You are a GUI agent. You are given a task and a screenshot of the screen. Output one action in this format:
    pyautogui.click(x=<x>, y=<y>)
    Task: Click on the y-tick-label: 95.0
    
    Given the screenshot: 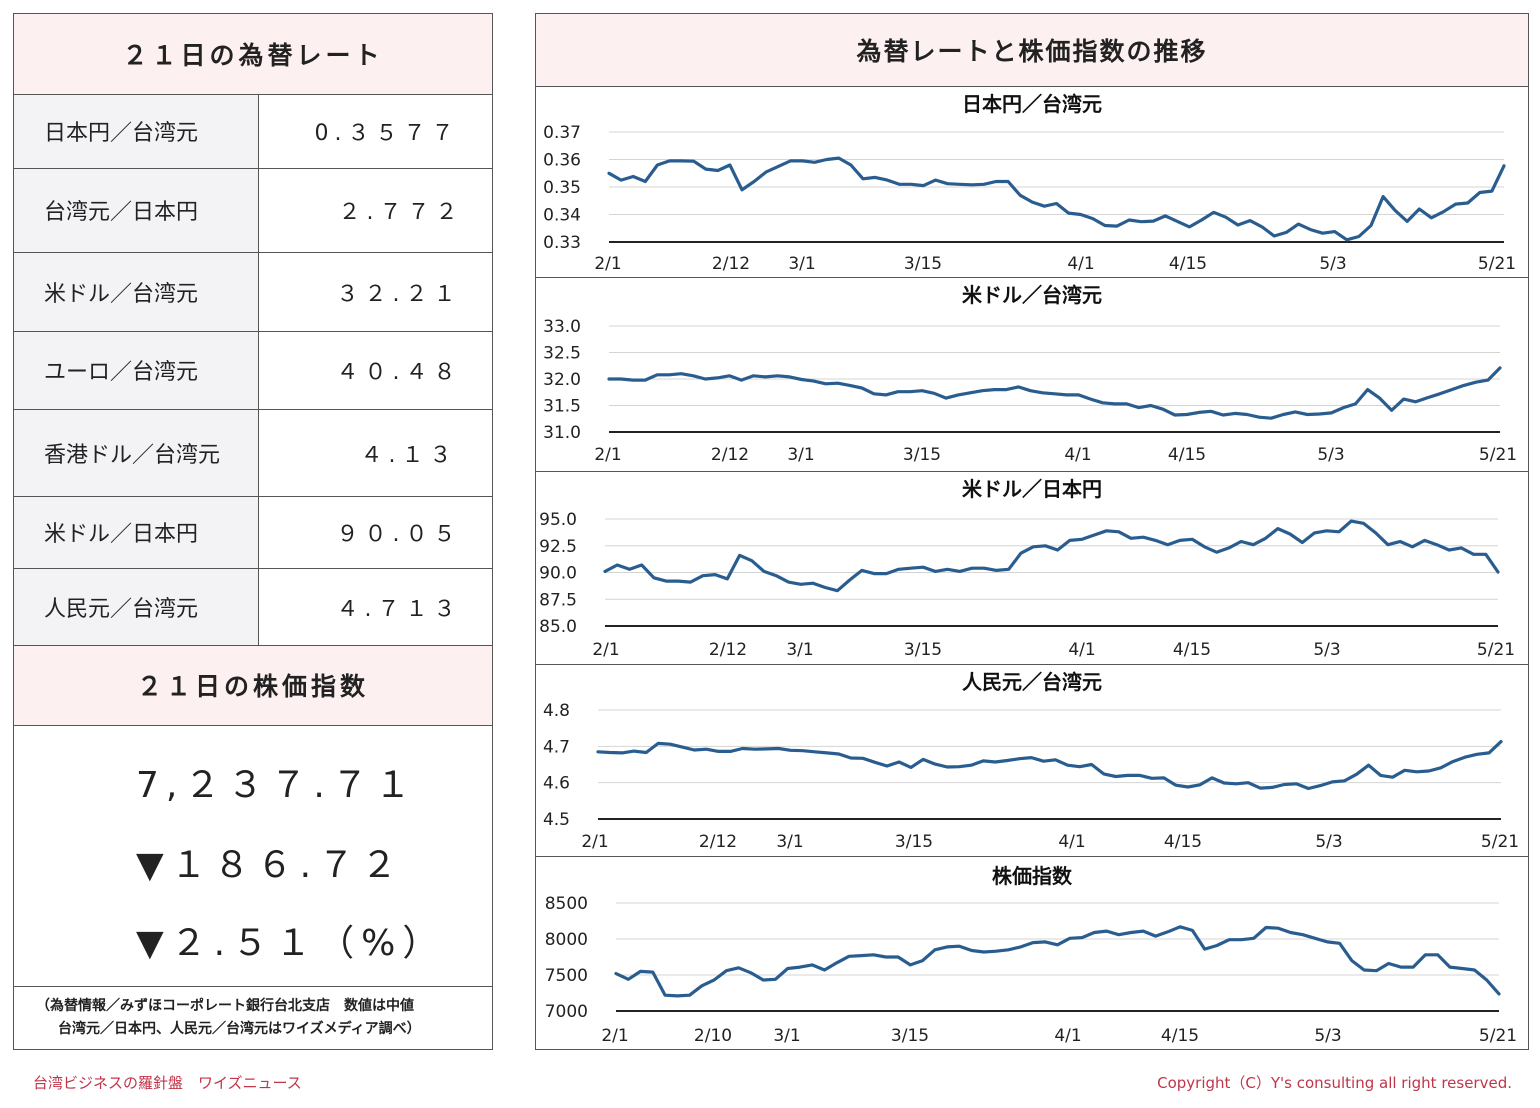 What is the action you would take?
    pyautogui.click(x=558, y=520)
    